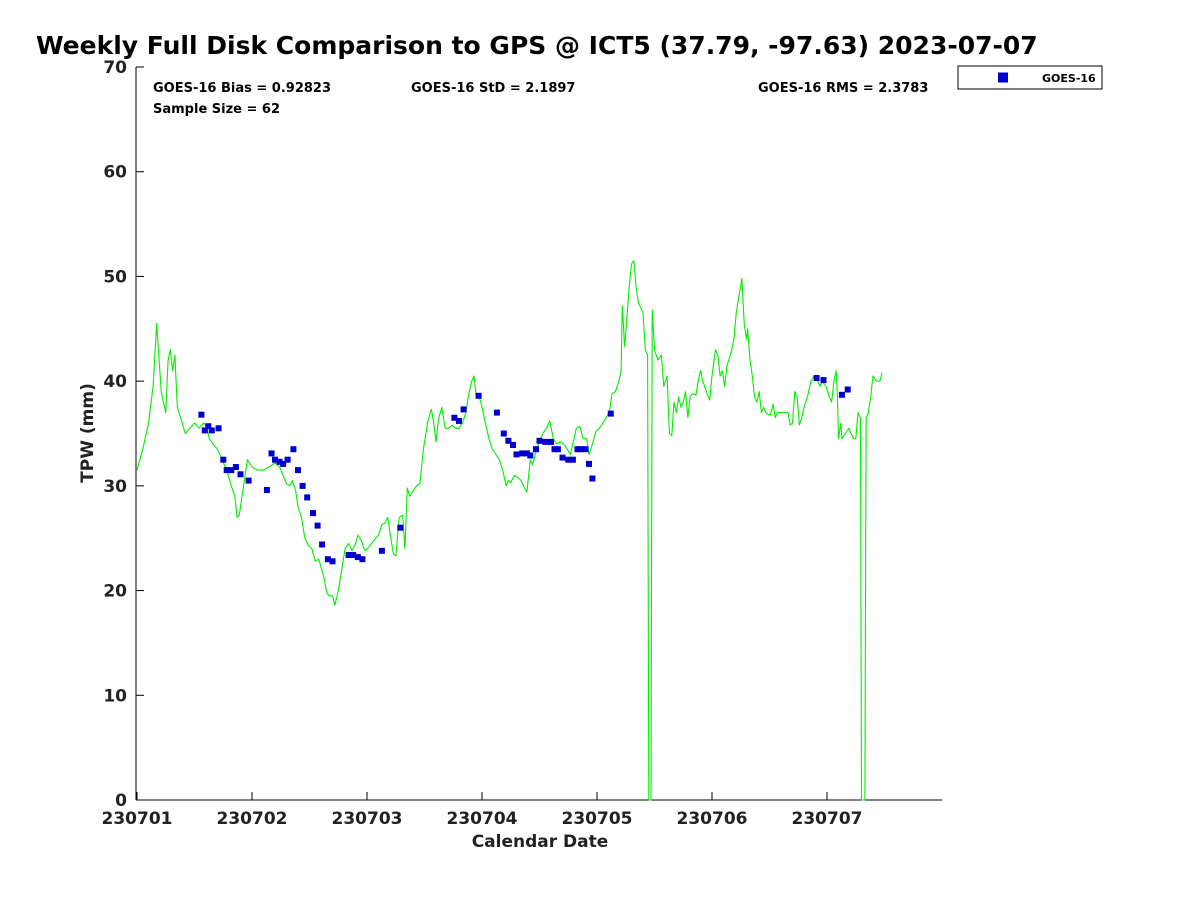 Image resolution: width=1200 pixels, height=900 pixels. Describe the element at coordinates (367, 819) in the screenshot. I see `x-tick-label: 230703` at that location.